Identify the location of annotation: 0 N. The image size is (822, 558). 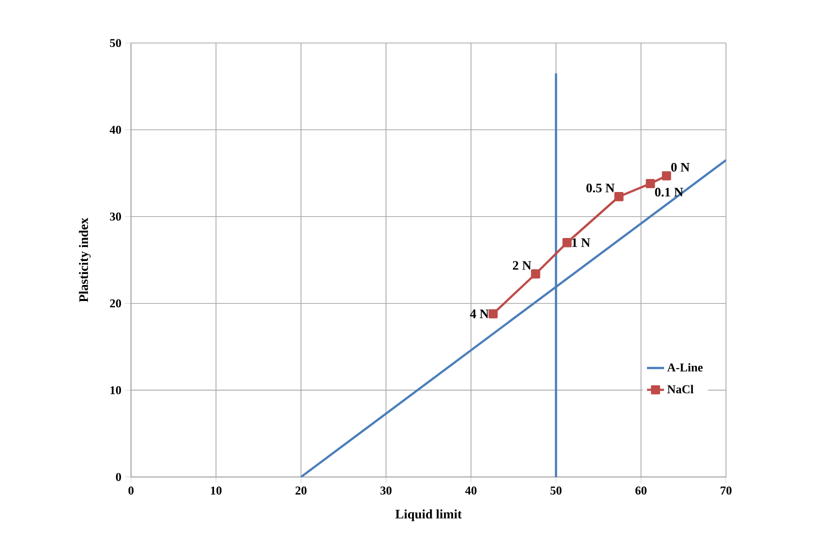
(680, 167).